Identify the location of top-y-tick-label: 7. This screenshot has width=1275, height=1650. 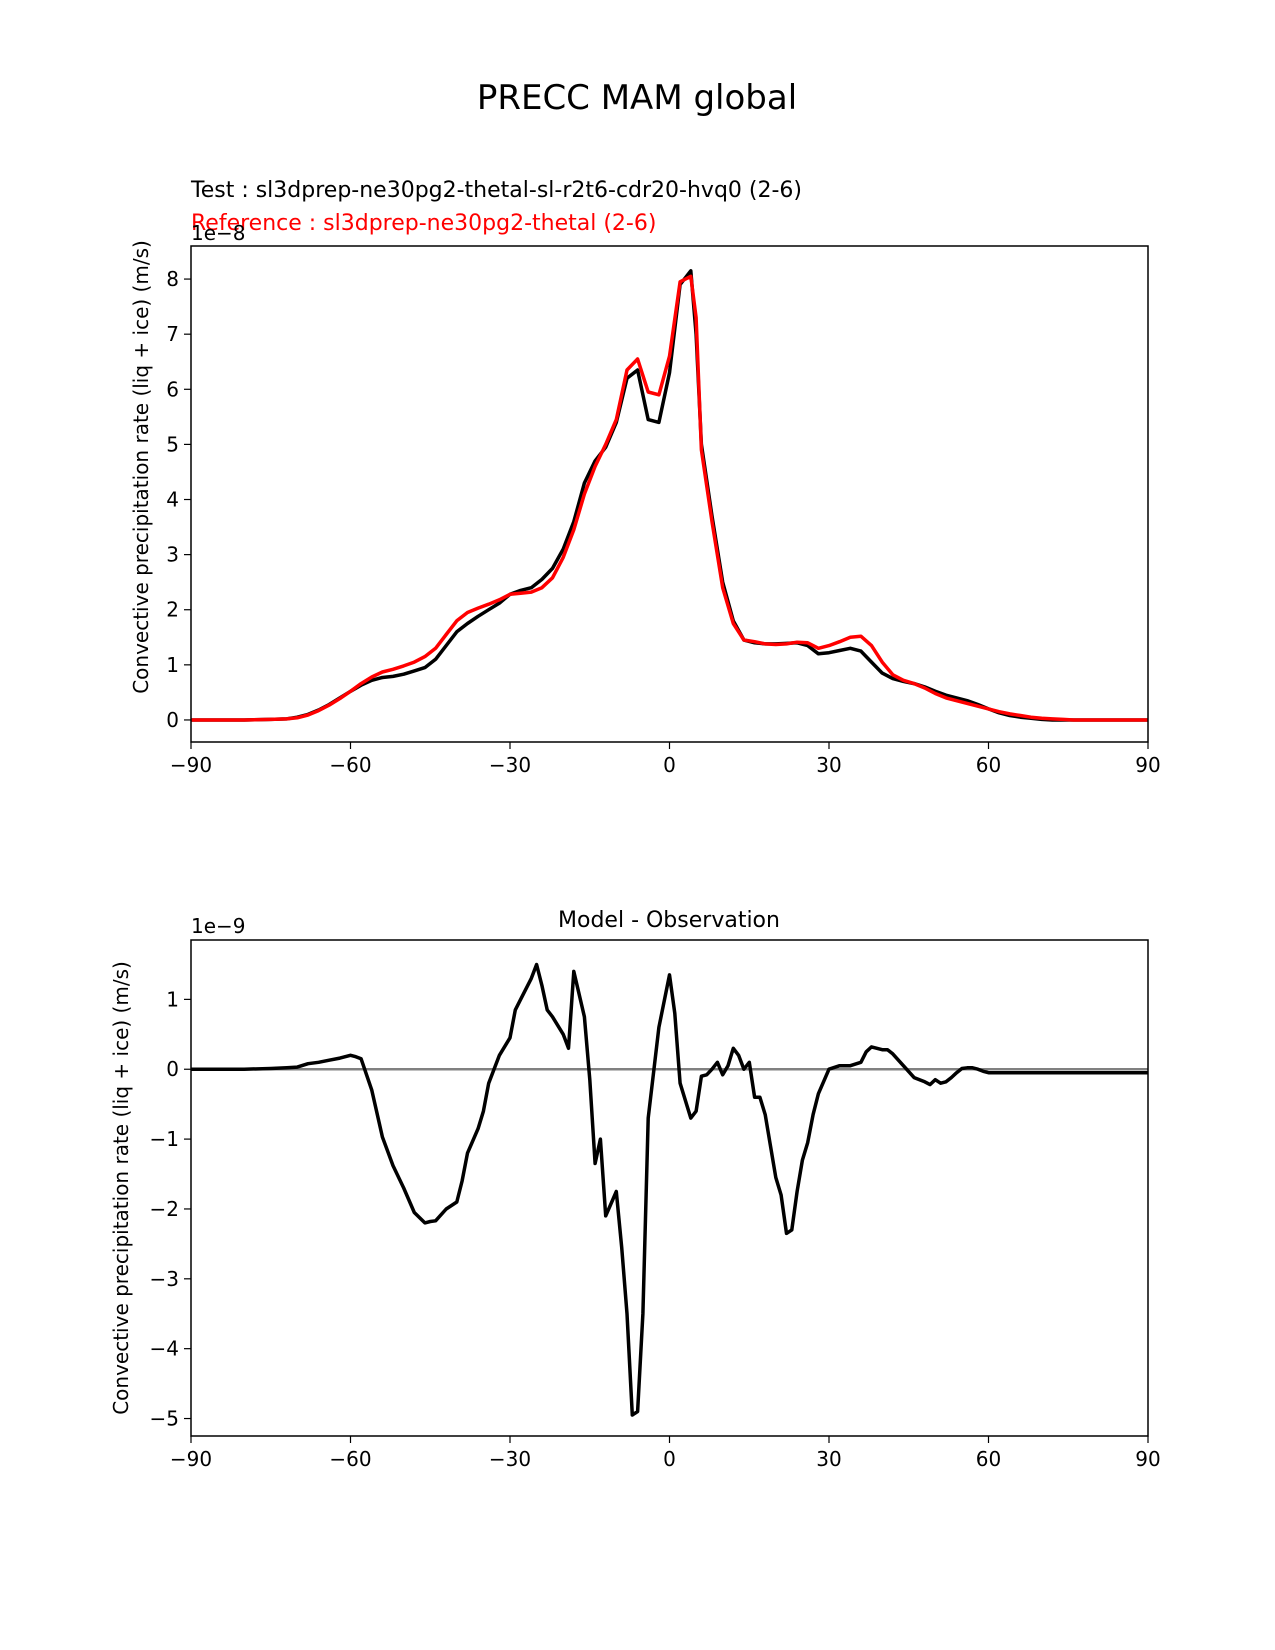
(172, 334).